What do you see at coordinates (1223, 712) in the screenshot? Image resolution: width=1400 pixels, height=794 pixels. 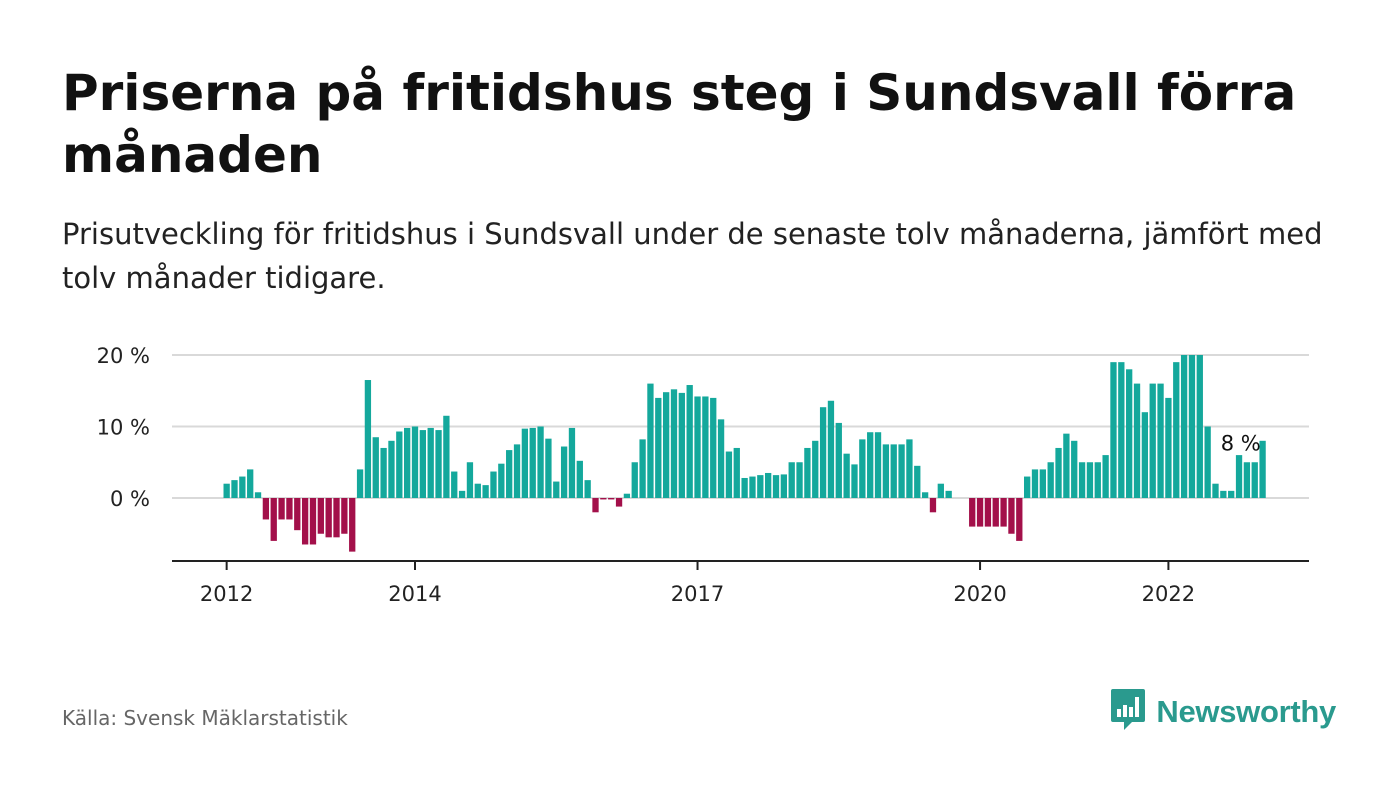 I see `brand-logo: Newsworthy` at bounding box center [1223, 712].